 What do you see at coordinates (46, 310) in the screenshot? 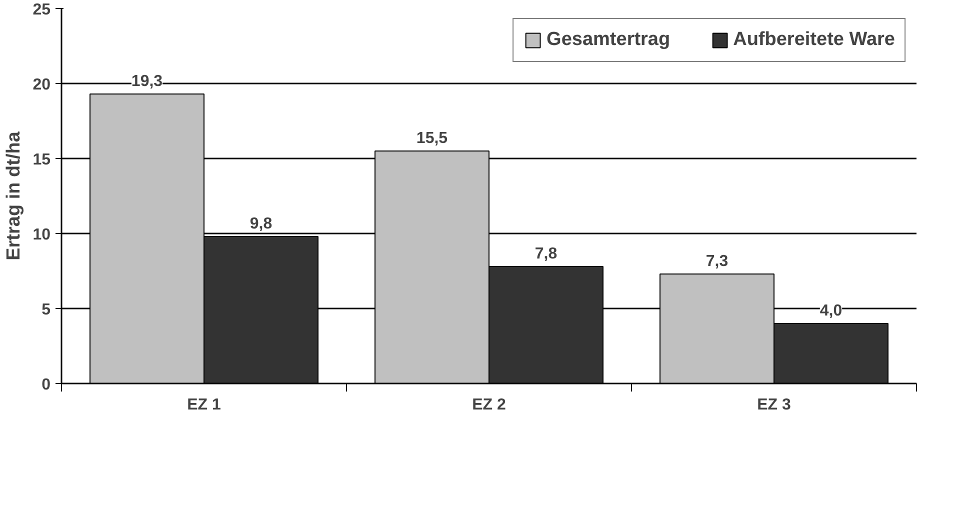
I see `y-tick-label: 5` at bounding box center [46, 310].